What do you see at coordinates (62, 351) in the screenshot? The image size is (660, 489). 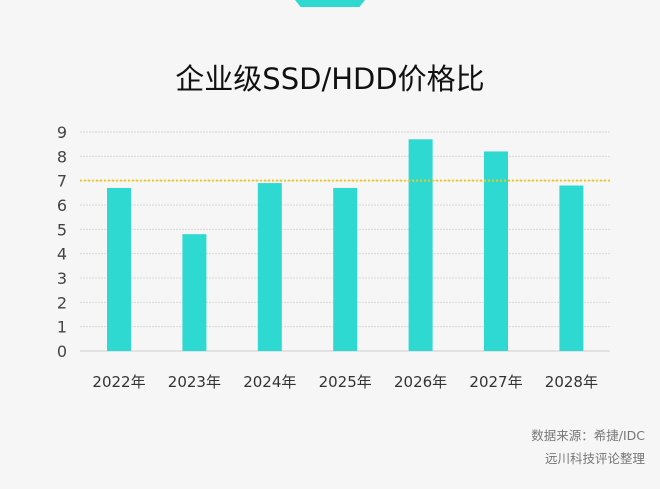 I see `y-tick-label: 0` at bounding box center [62, 351].